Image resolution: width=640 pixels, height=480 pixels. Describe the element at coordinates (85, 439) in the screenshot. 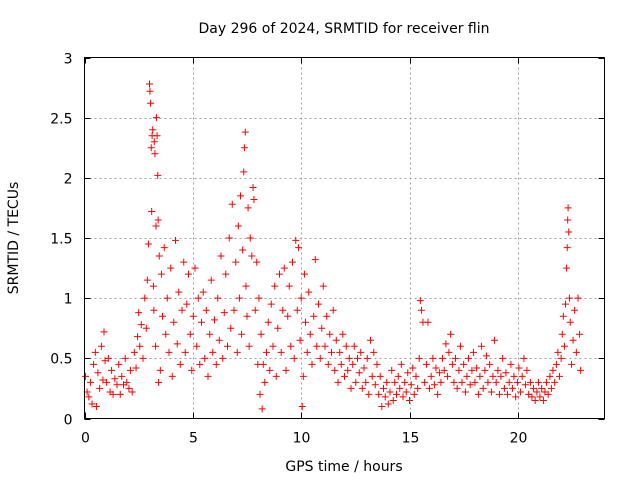

I see `x-tick-label: 0` at that location.